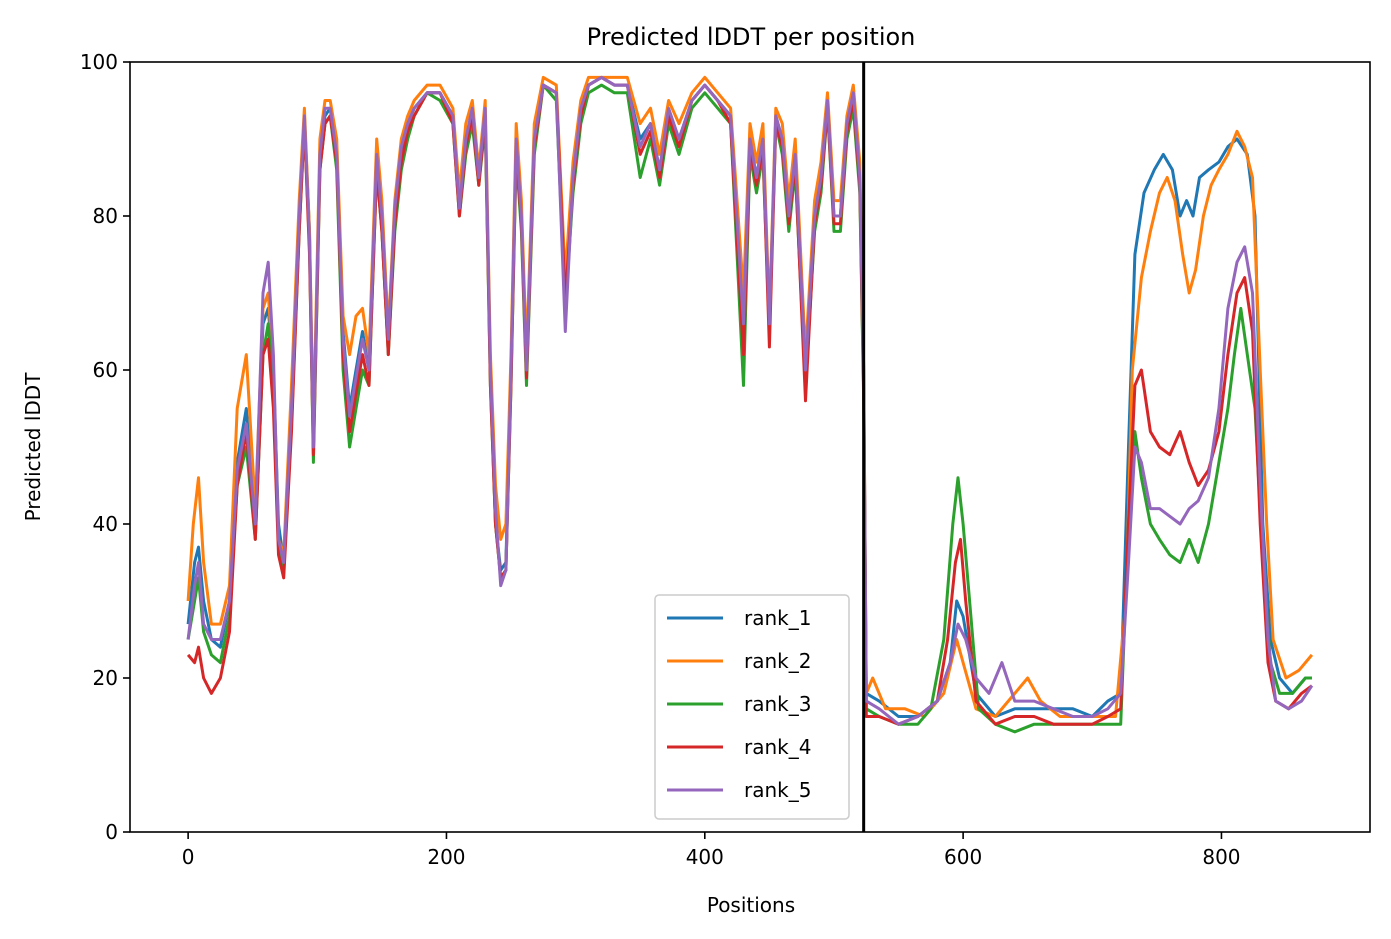 This screenshot has height=939, width=1391. What do you see at coordinates (105, 216) in the screenshot?
I see `y-tick-label: 80` at bounding box center [105, 216].